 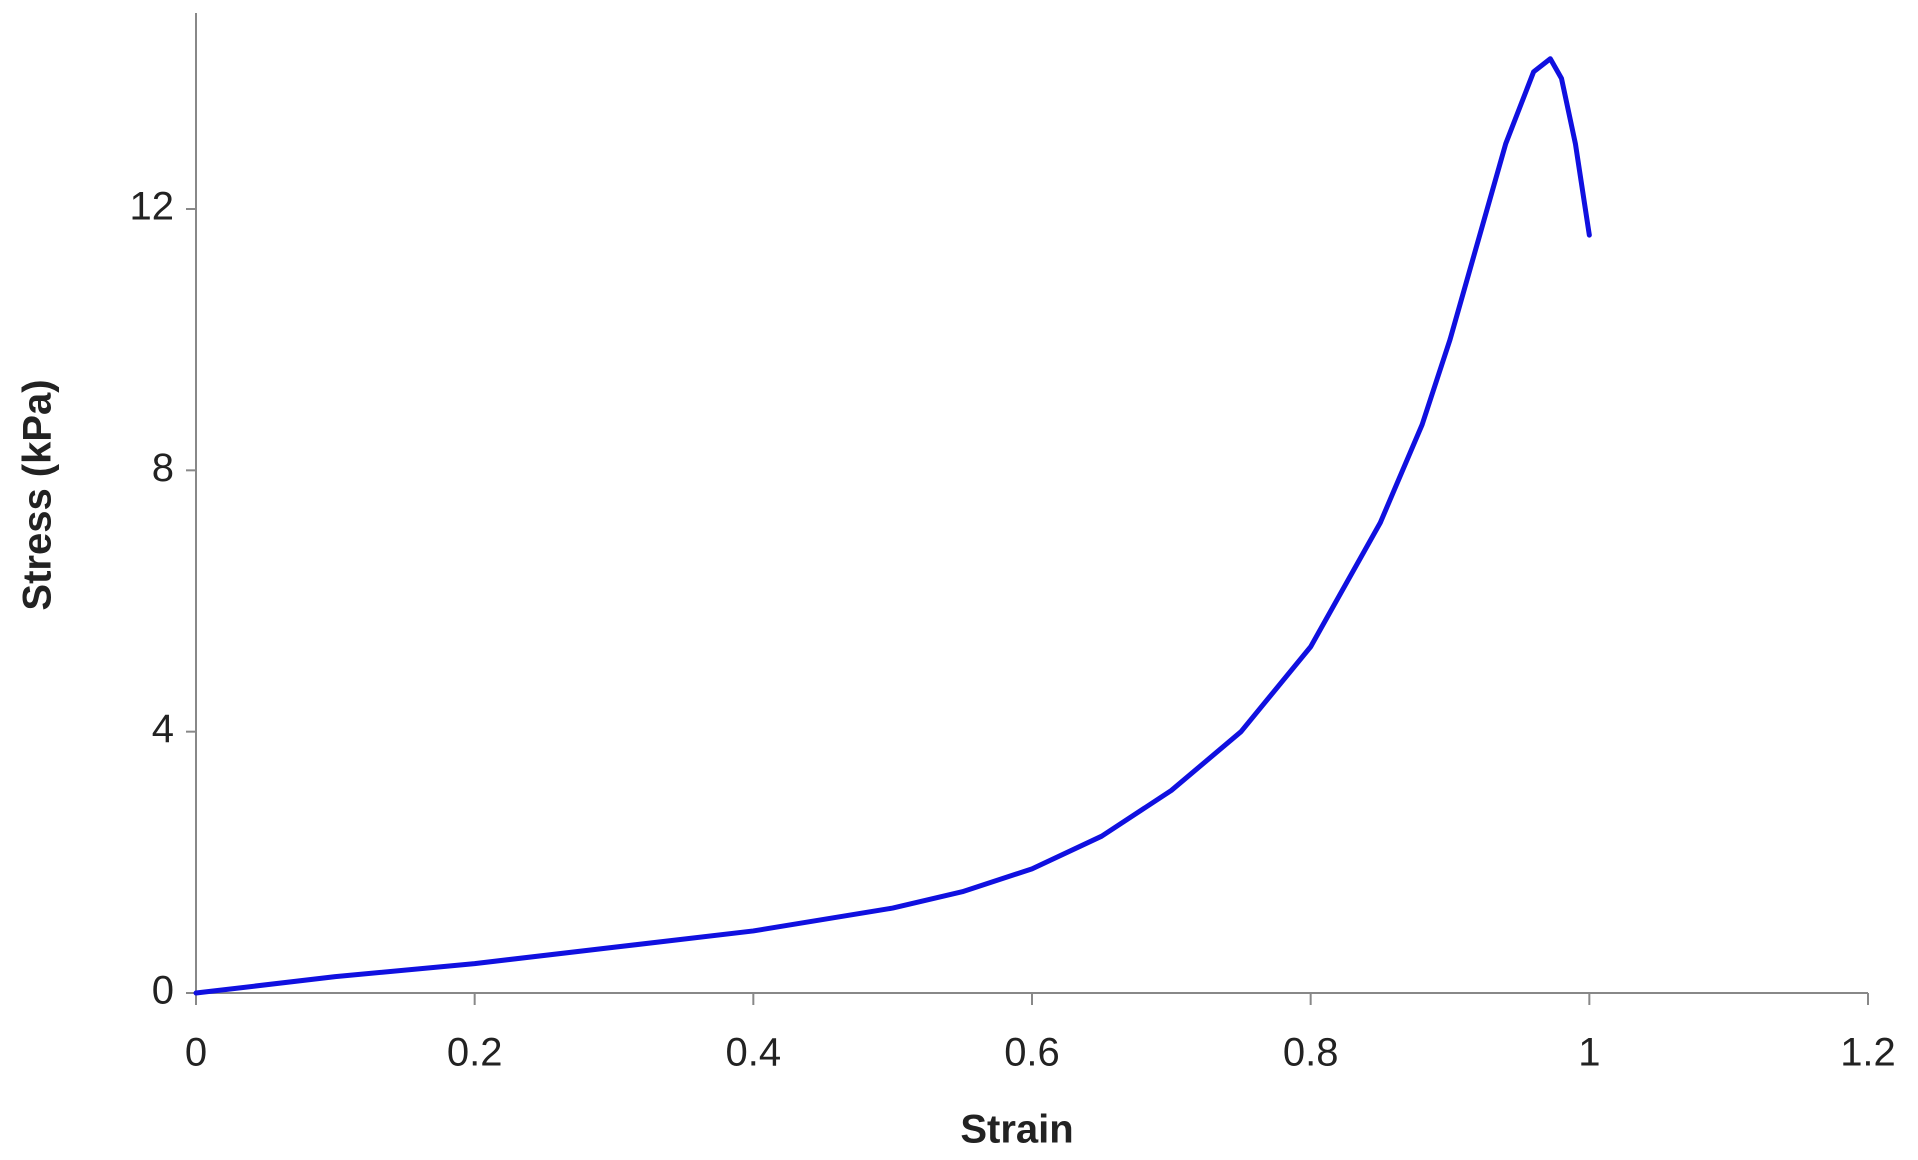 What do you see at coordinates (1311, 1053) in the screenshot?
I see `x-tick-label: 0.8` at bounding box center [1311, 1053].